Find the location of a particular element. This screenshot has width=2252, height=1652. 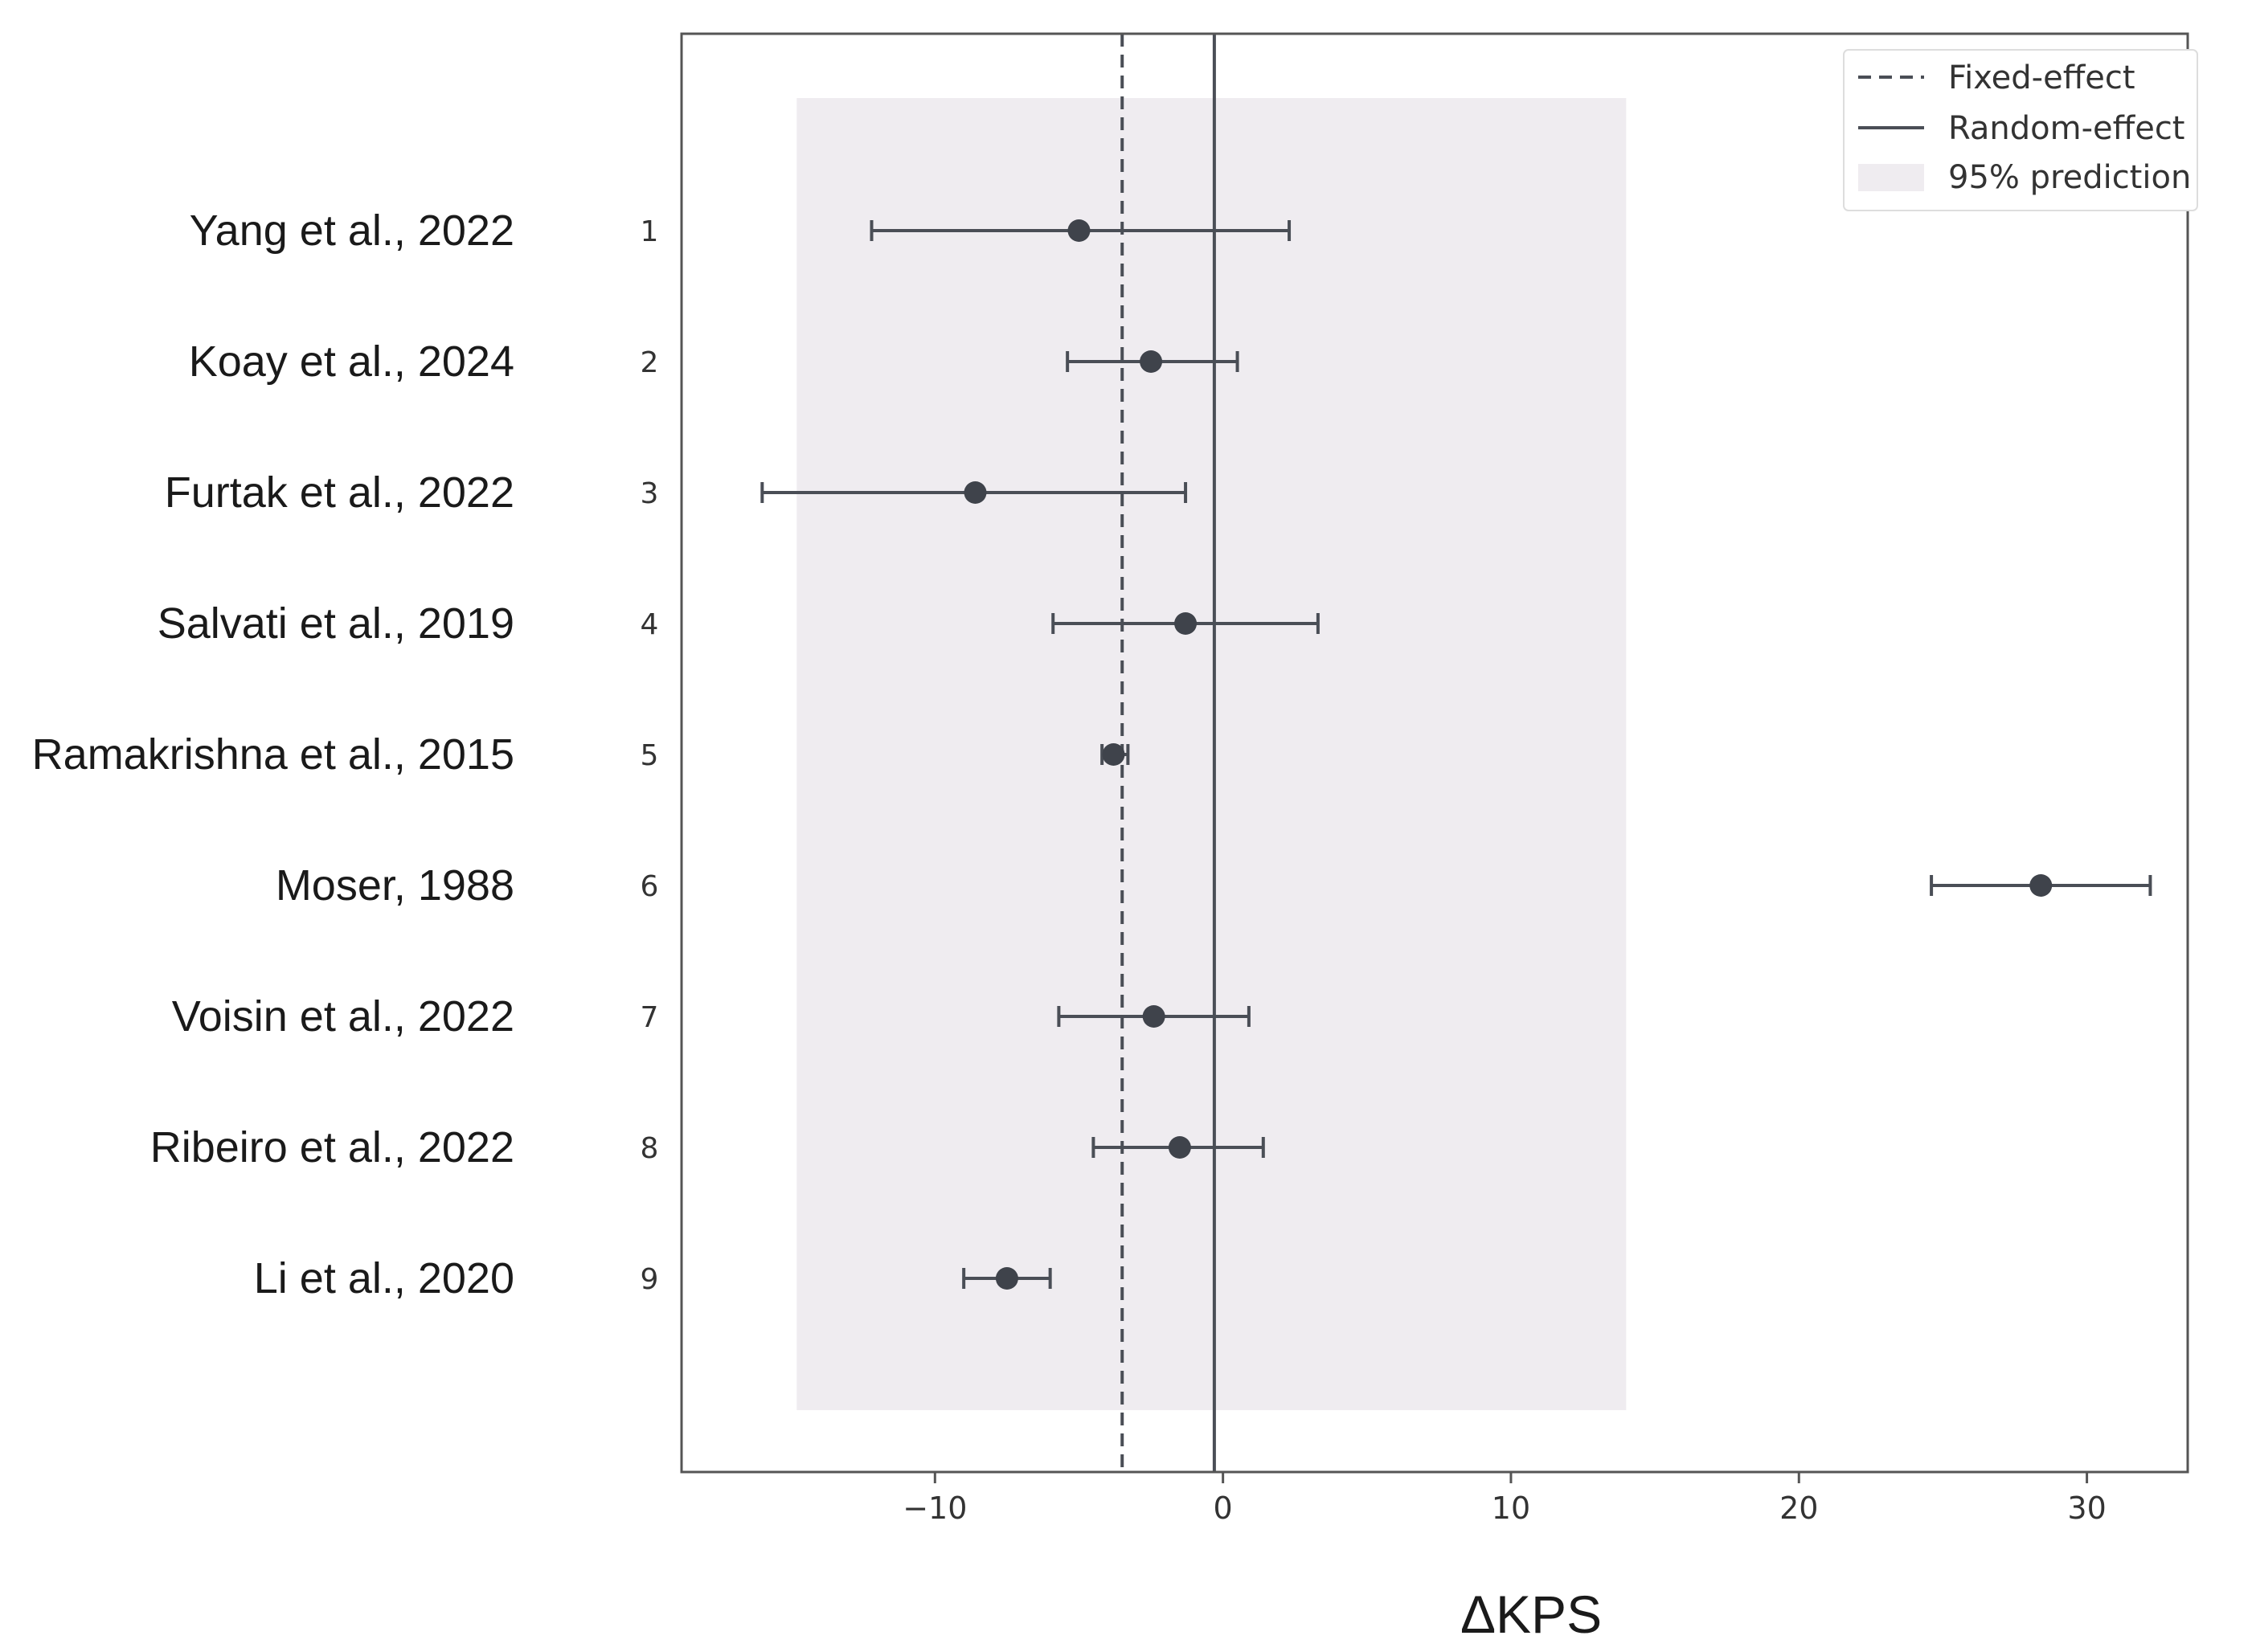

x-axis-label: ΔKPS is located at coordinates (1531, 1615).